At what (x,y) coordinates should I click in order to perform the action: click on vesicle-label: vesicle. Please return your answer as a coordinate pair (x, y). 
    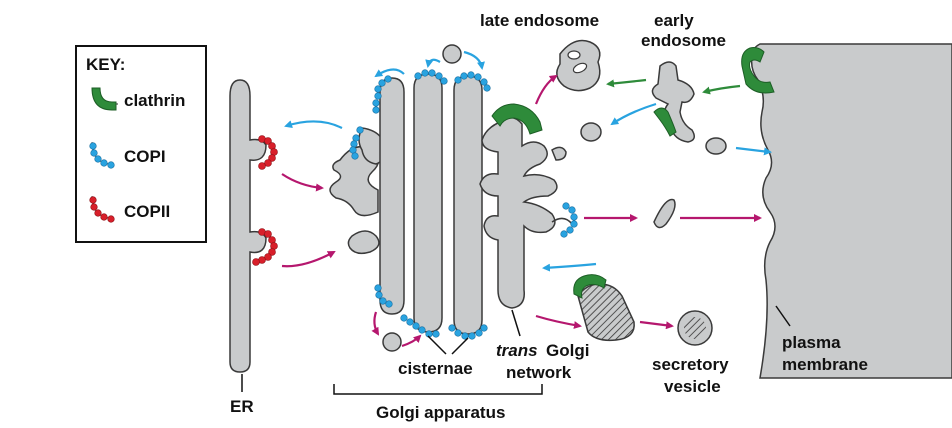
    Looking at the image, I should click on (692, 386).